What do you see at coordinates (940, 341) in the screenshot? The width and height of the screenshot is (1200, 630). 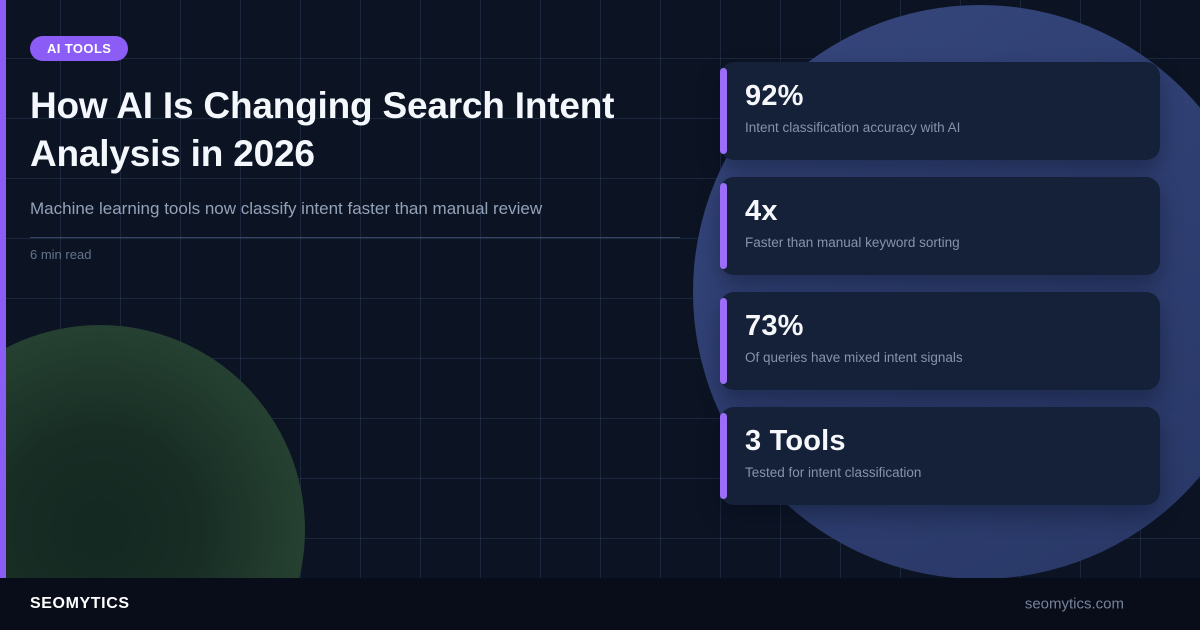 I see `stat-card-mixed-intent: 73% Of queries have mixed intent signals` at bounding box center [940, 341].